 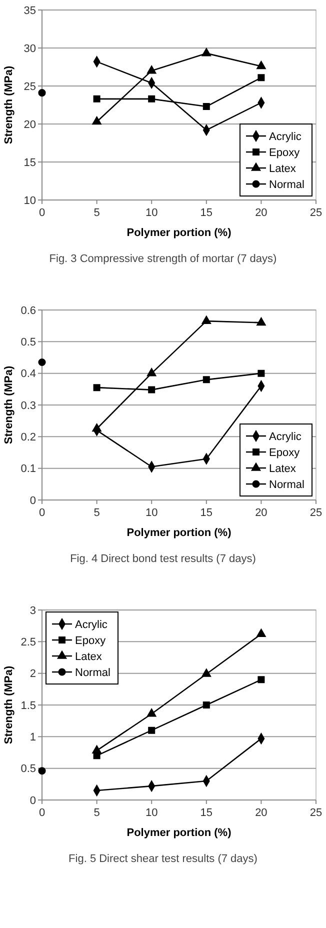 What do you see at coordinates (30, 86) in the screenshot?
I see `y-tick-label: 25` at bounding box center [30, 86].